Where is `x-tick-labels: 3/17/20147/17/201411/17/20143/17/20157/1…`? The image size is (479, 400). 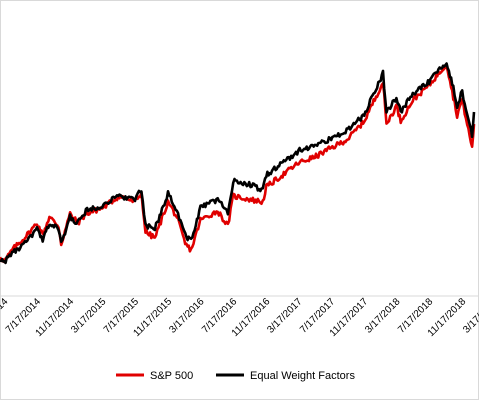 x-tick-labels: 3/17/20147/17/201411/17/20143/17/20157/1… is located at coordinates (239, 317).